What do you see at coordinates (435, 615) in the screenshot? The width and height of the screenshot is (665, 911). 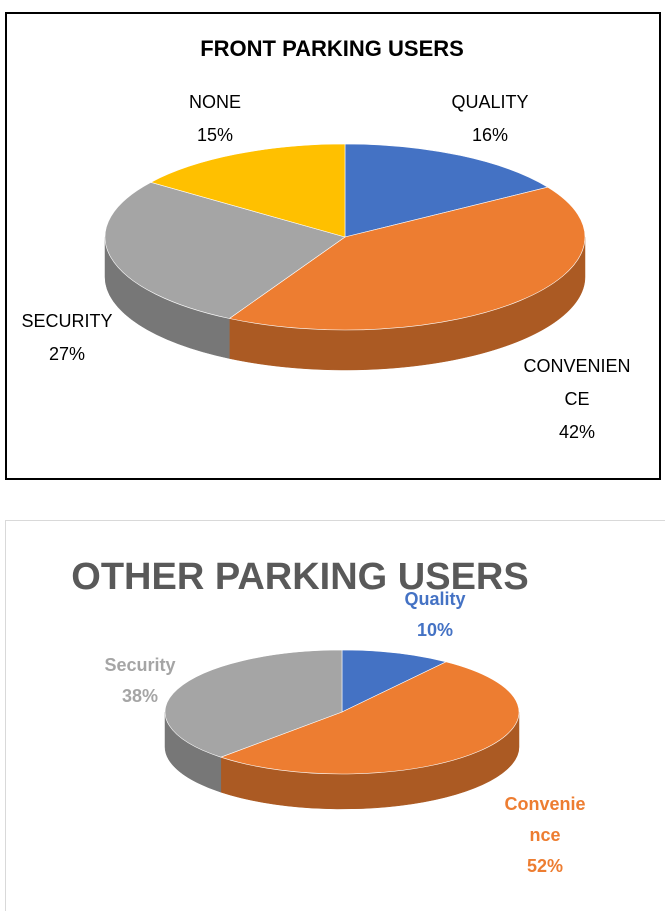 I see `data-label: Quality 10%` at bounding box center [435, 615].